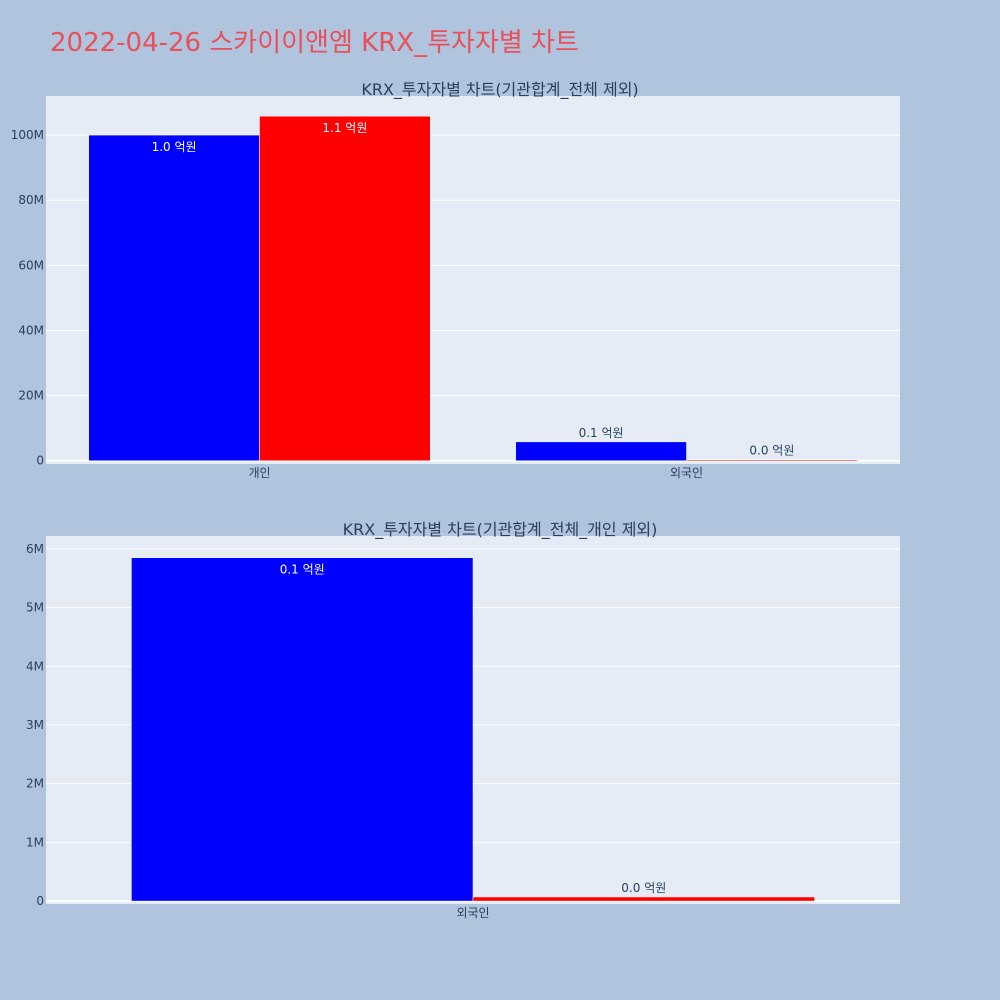 This screenshot has height=1000, width=1000. I want to click on bar-label-1-1-2: 0.1 억원, so click(601, 433).